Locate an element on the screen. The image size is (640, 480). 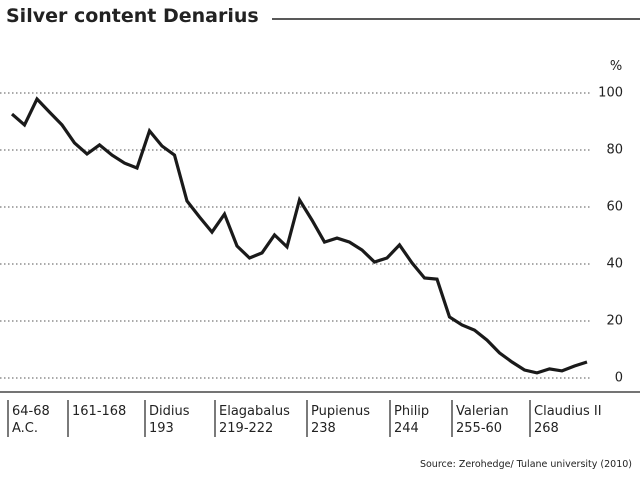
x-tick-label: 161-168 is located at coordinates (99, 411).